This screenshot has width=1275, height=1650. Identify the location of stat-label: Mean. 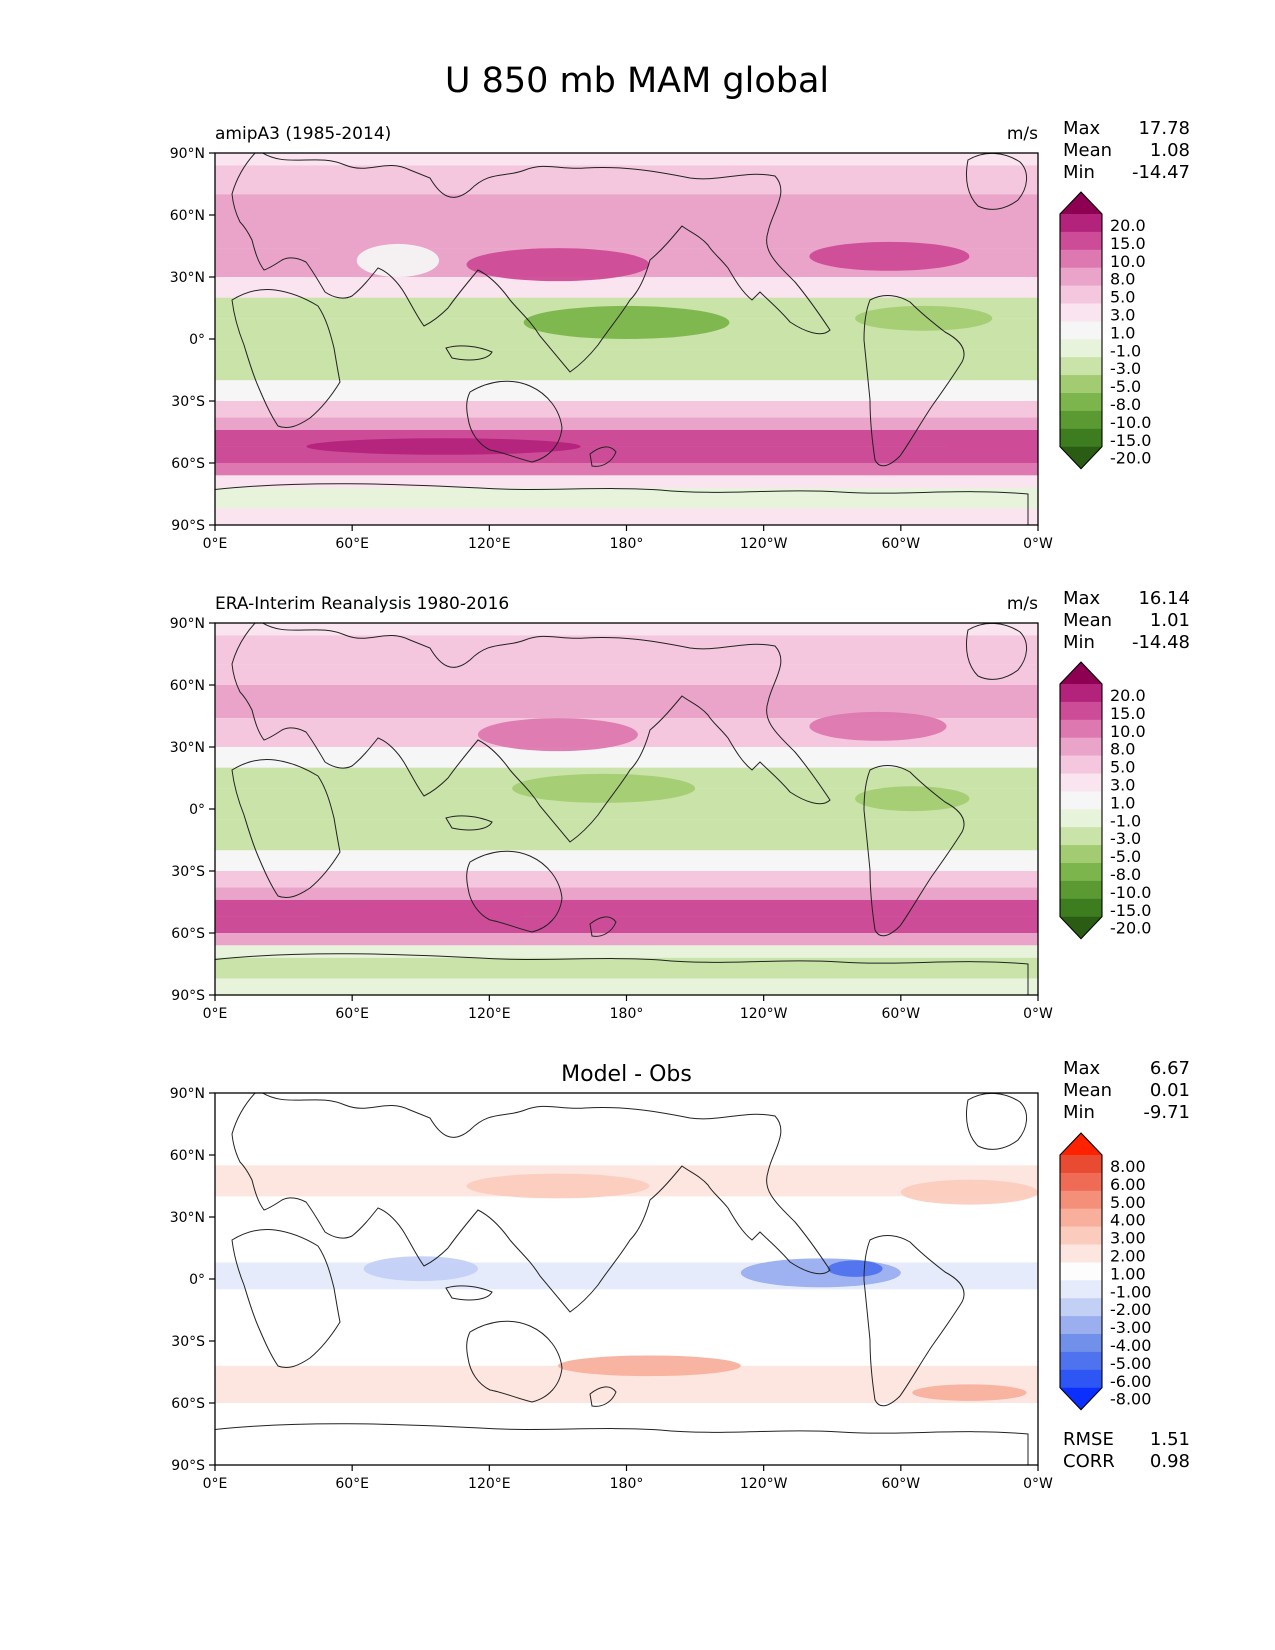
(1087, 150).